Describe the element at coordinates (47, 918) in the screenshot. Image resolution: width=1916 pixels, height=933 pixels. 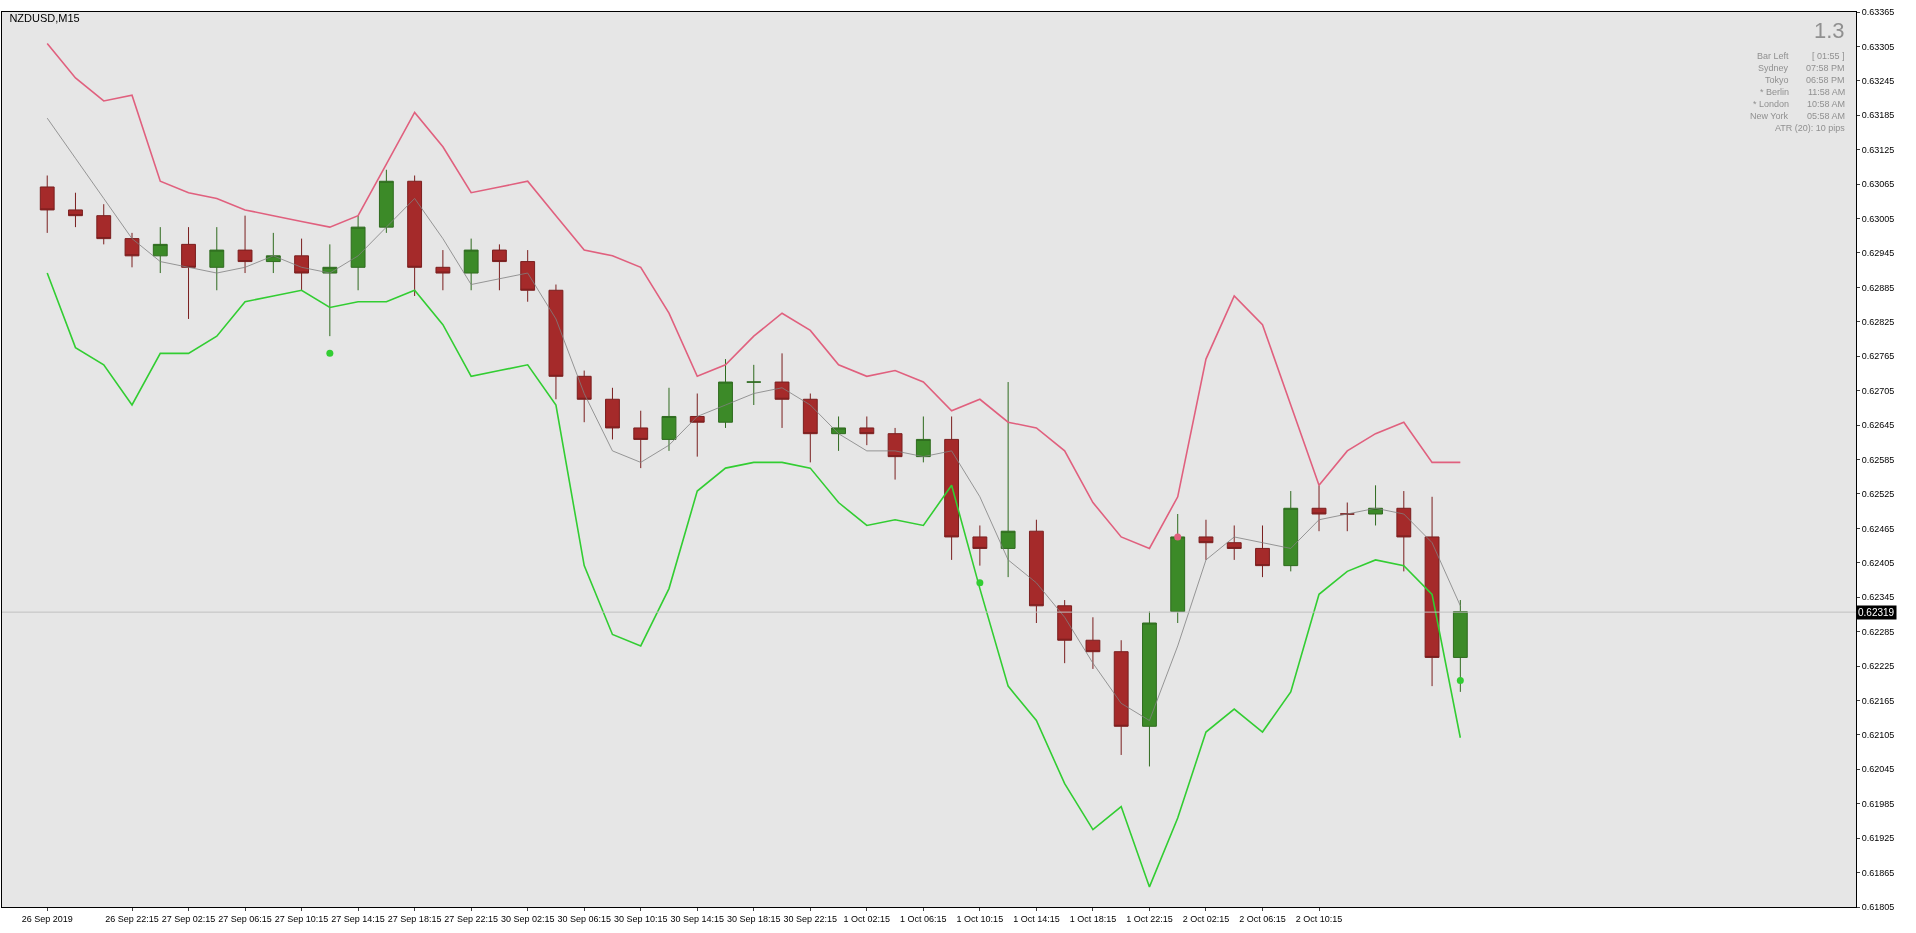
I see `x-tick-label: 26 Sep 2019` at that location.